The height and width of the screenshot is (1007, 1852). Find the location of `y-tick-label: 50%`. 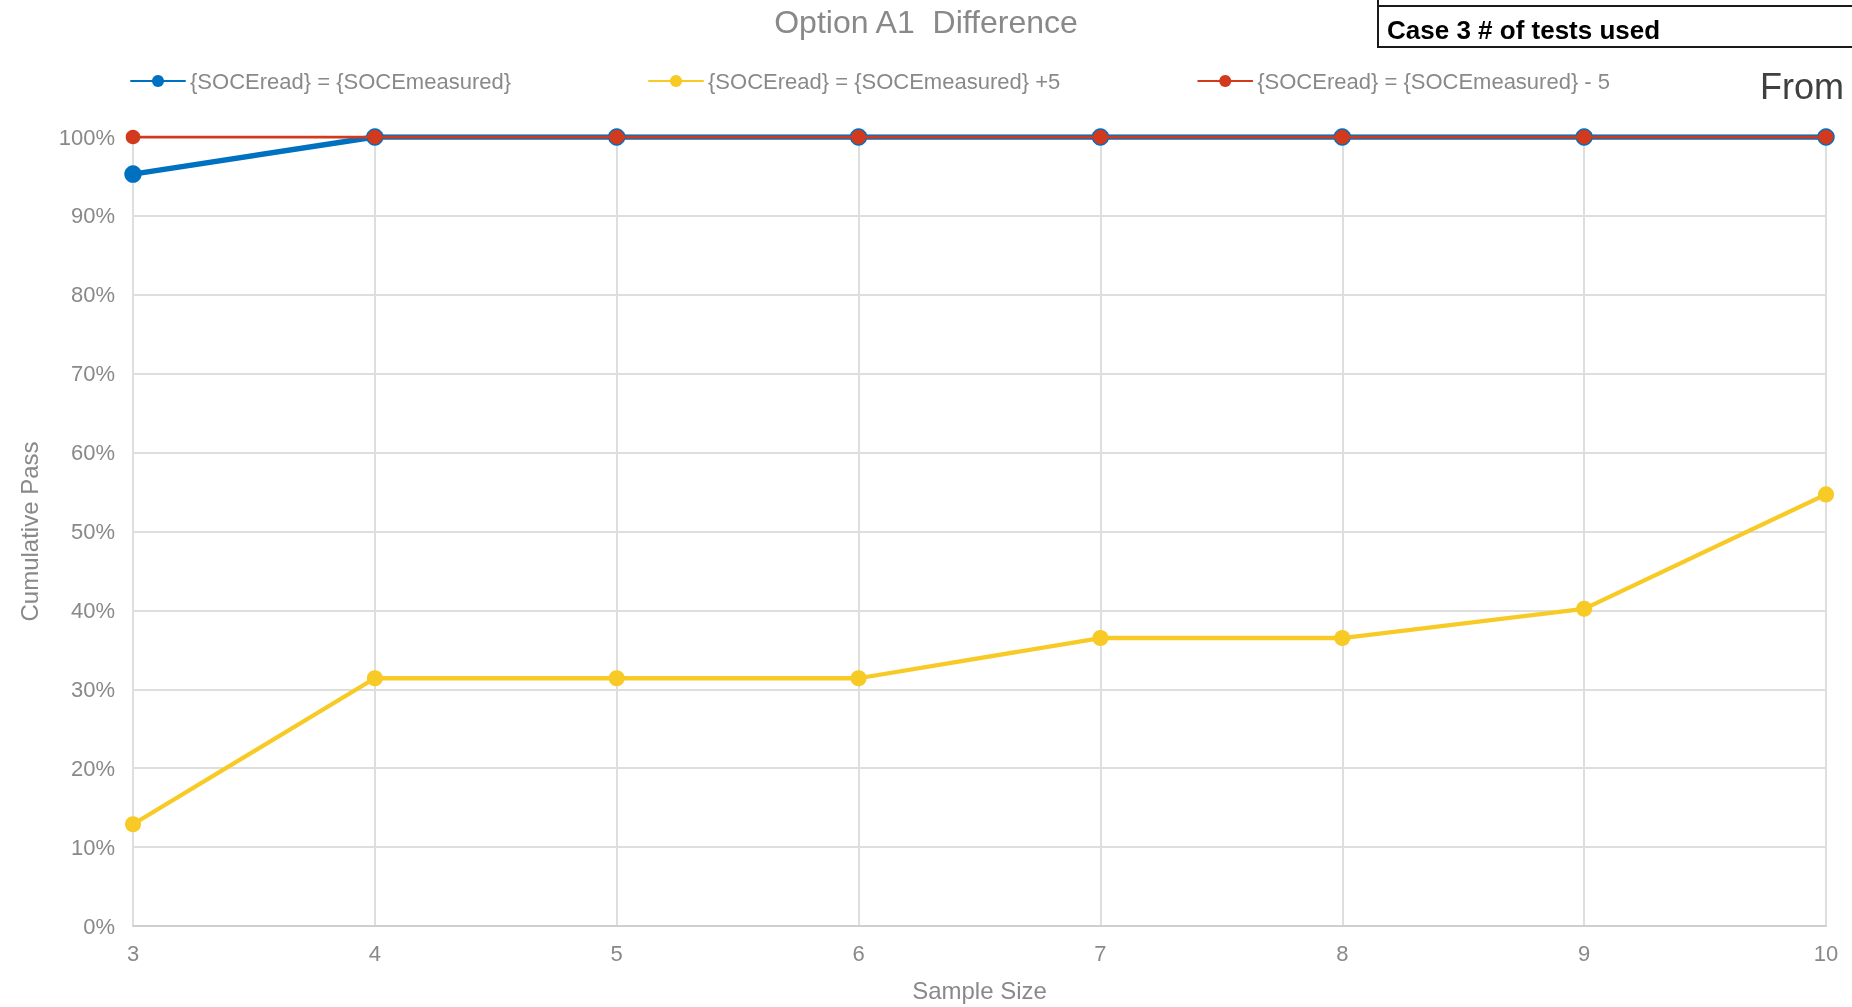

y-tick-label: 50% is located at coordinates (92, 531).